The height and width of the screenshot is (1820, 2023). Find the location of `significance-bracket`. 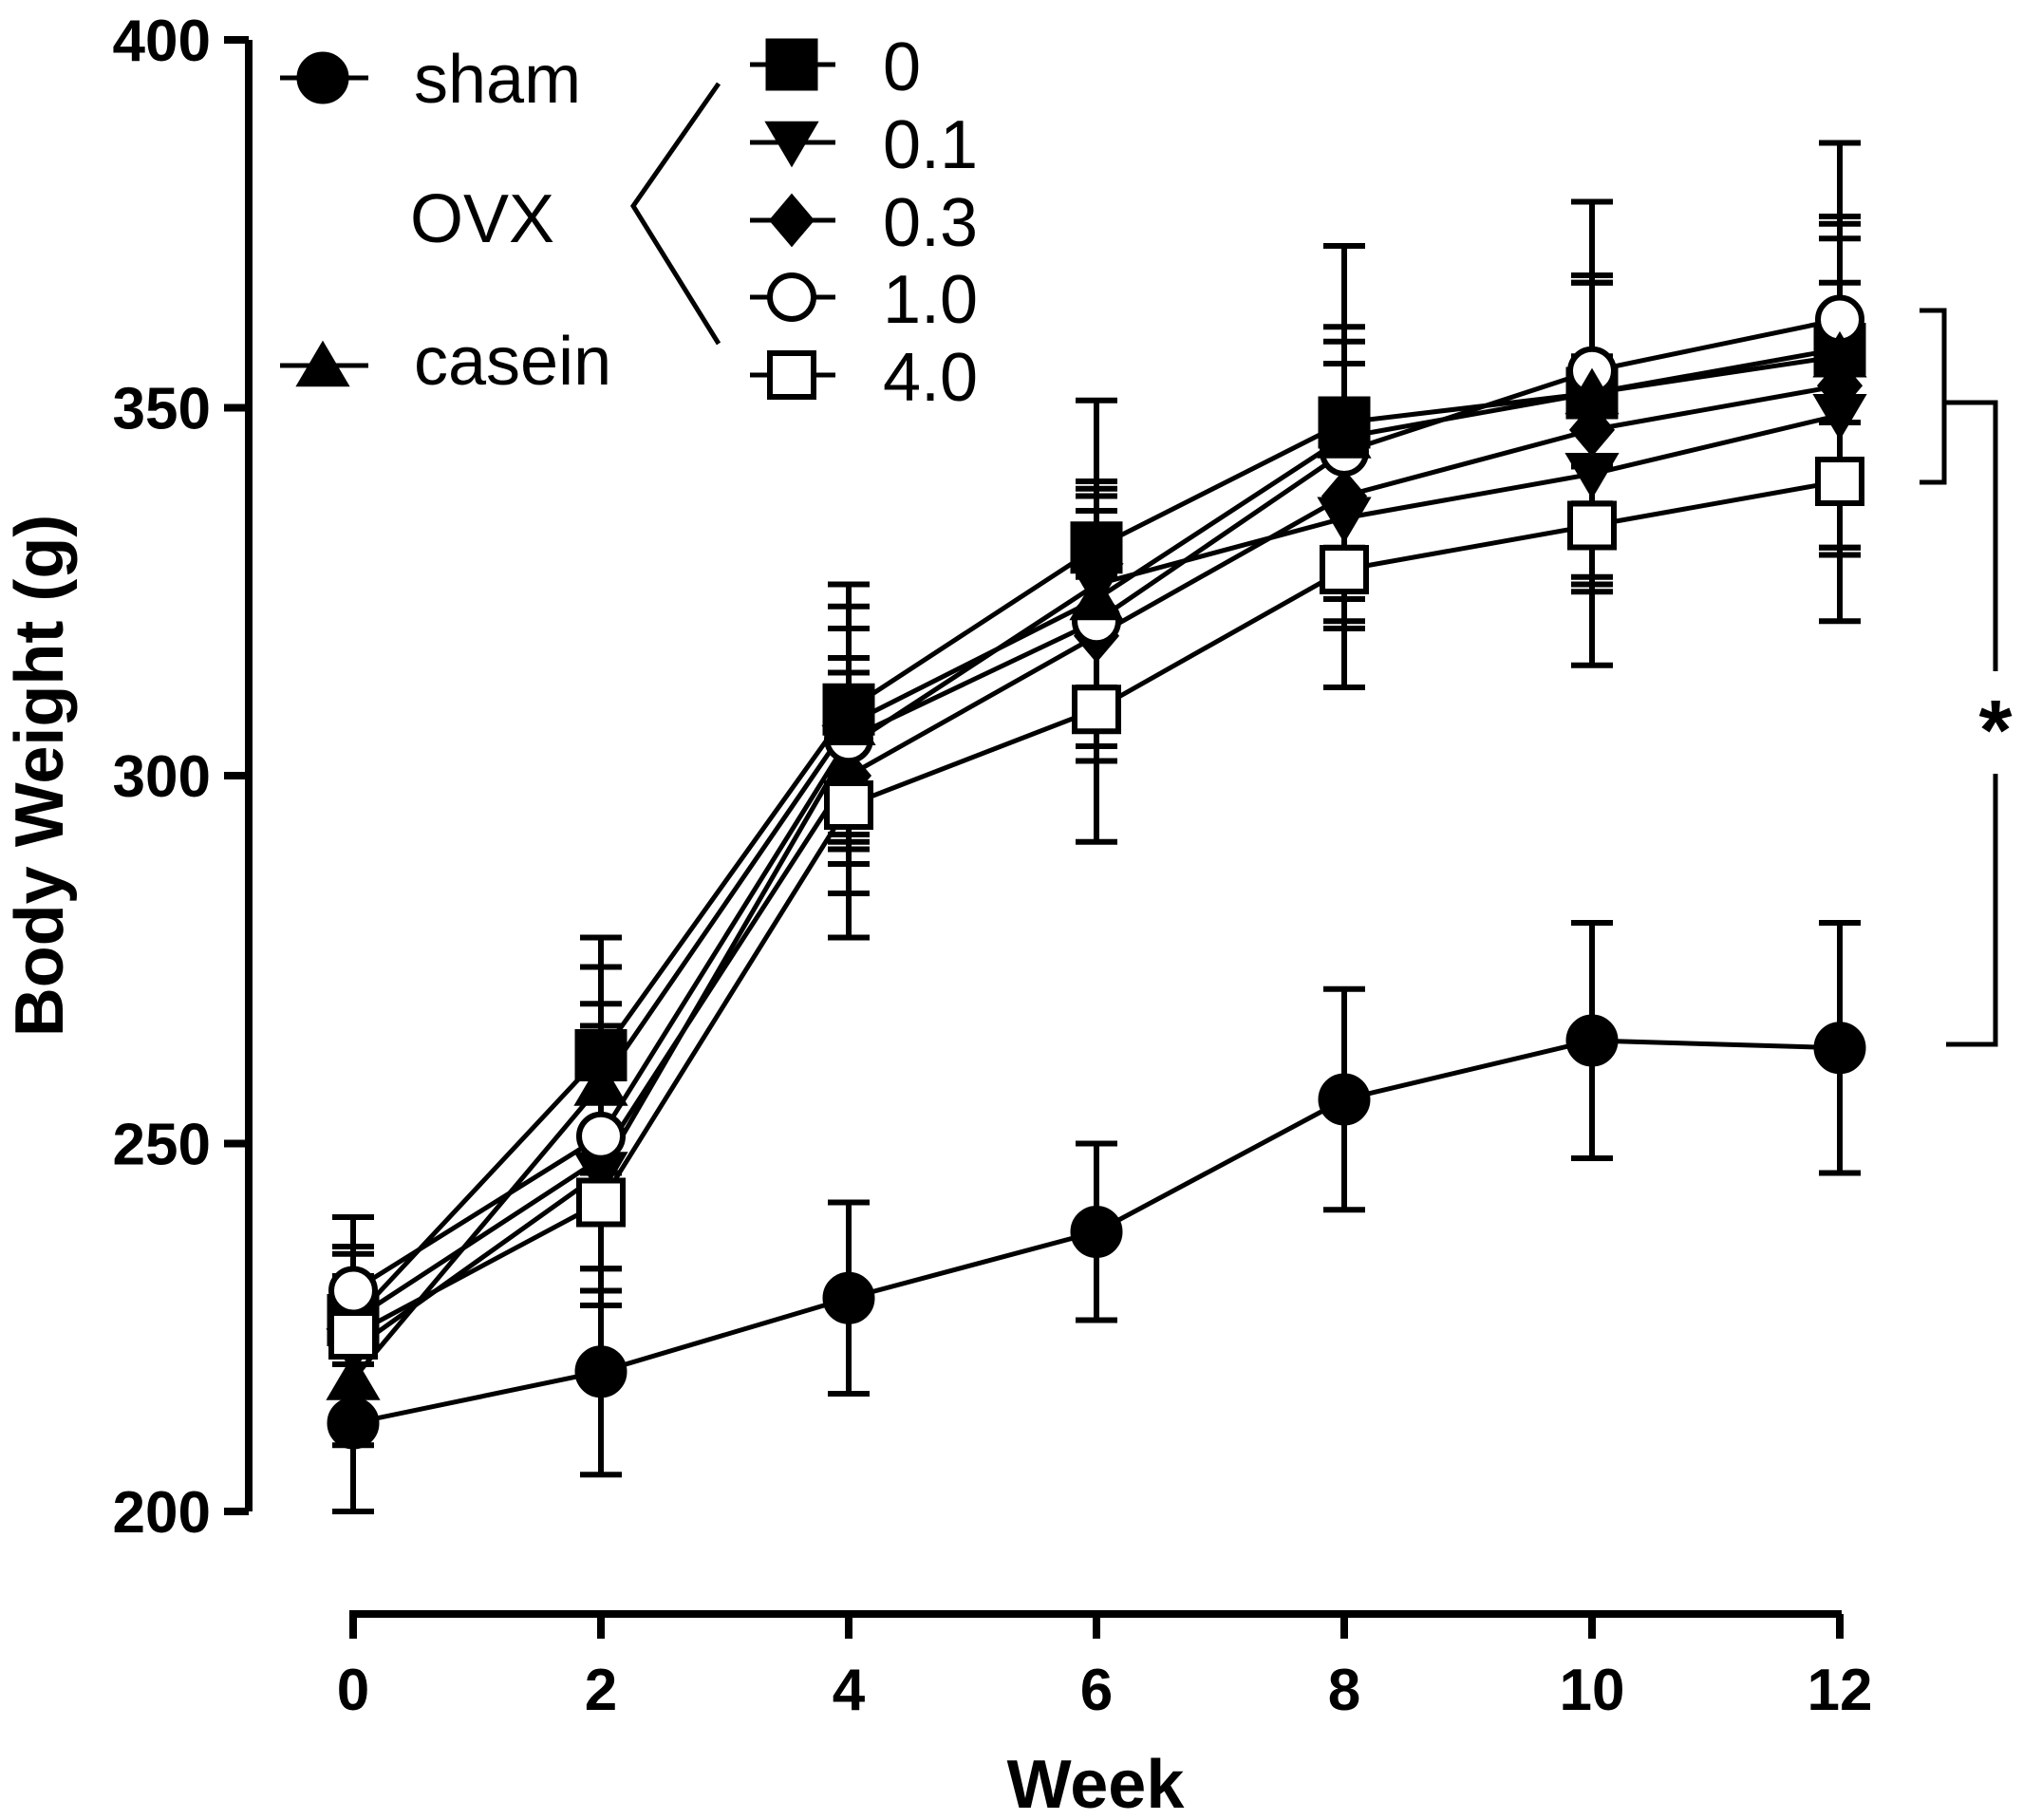

significance-bracket is located at coordinates (1959, 677).